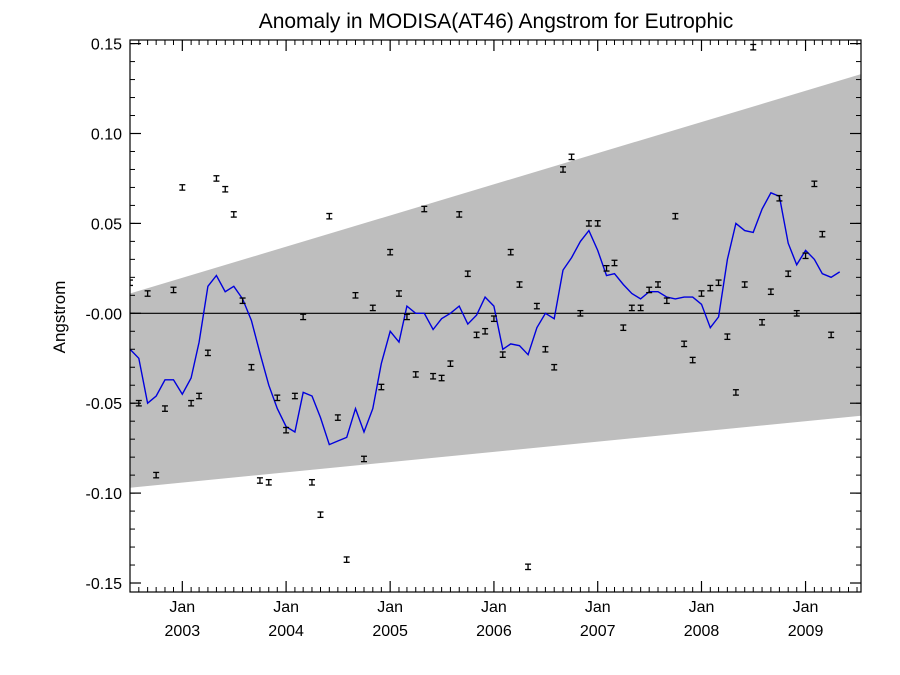 Image resolution: width=900 pixels, height=675 pixels. What do you see at coordinates (106, 224) in the screenshot?
I see `y-tick-label: 0.05` at bounding box center [106, 224].